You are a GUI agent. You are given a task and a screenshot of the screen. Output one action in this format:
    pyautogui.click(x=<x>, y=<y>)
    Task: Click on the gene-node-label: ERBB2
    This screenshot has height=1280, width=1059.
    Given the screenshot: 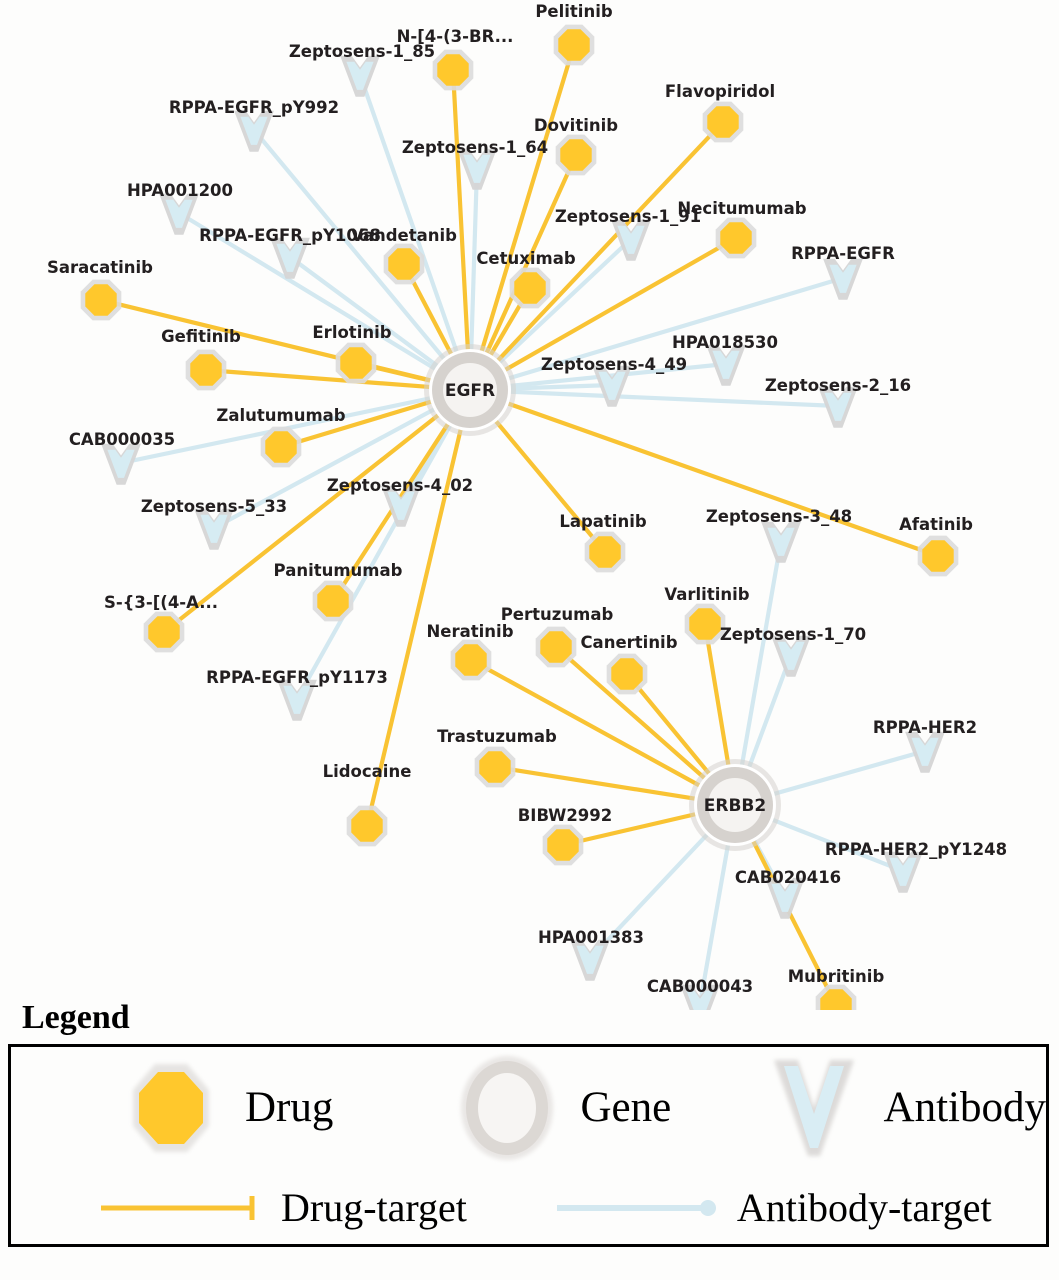 What is the action you would take?
    pyautogui.click(x=735, y=806)
    